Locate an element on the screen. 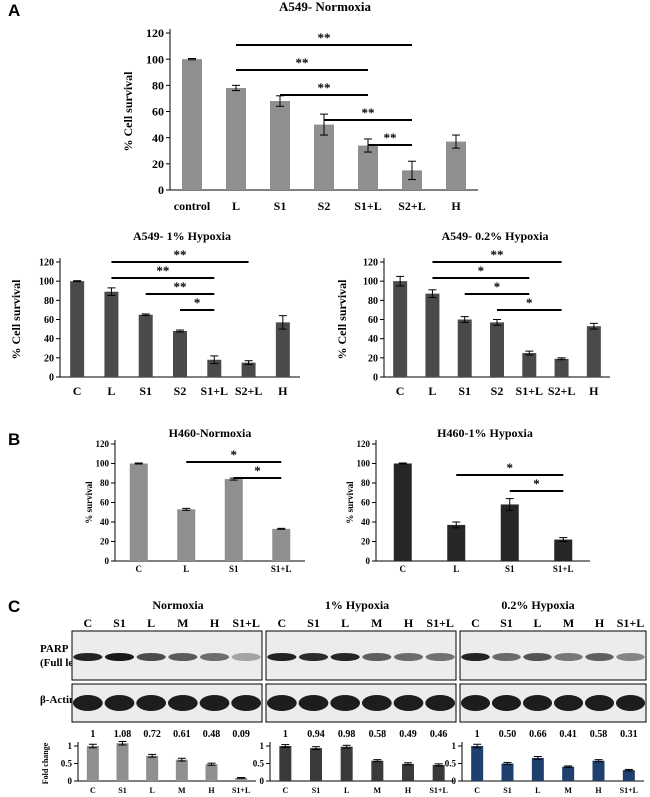 The image size is (650, 797). blot-2-lane-label: S1+L is located at coordinates (440, 623).